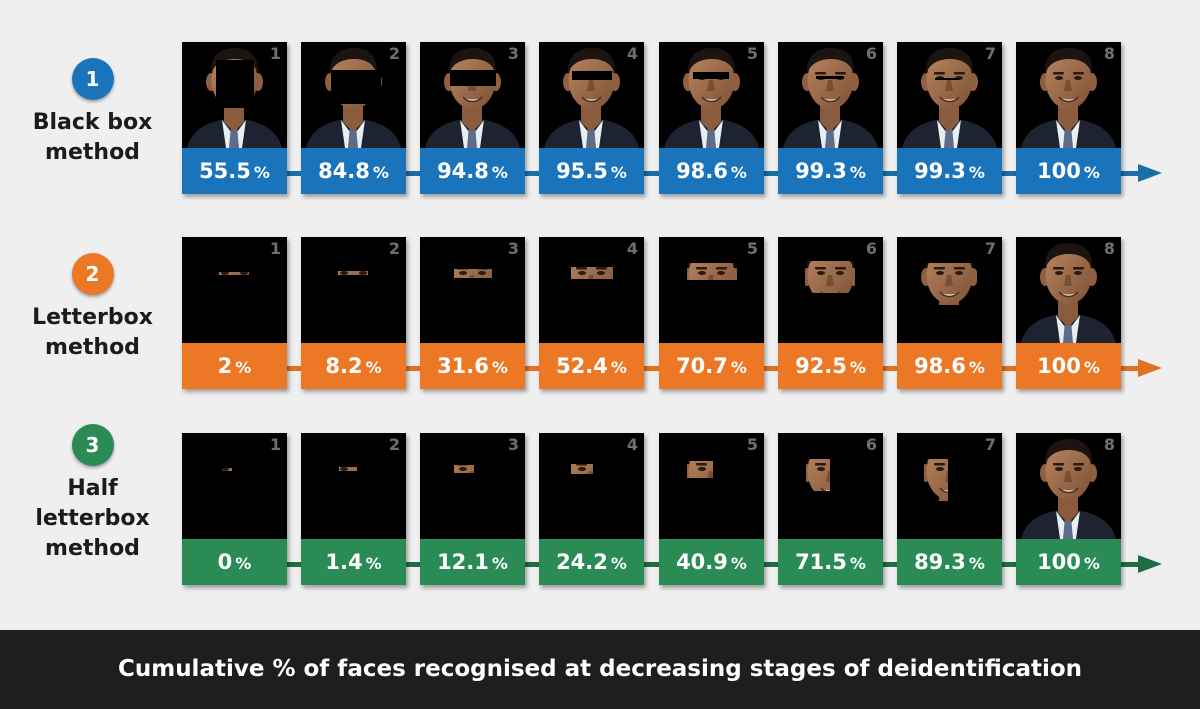  What do you see at coordinates (92, 79) in the screenshot?
I see `method-number-badge: 1` at bounding box center [92, 79].